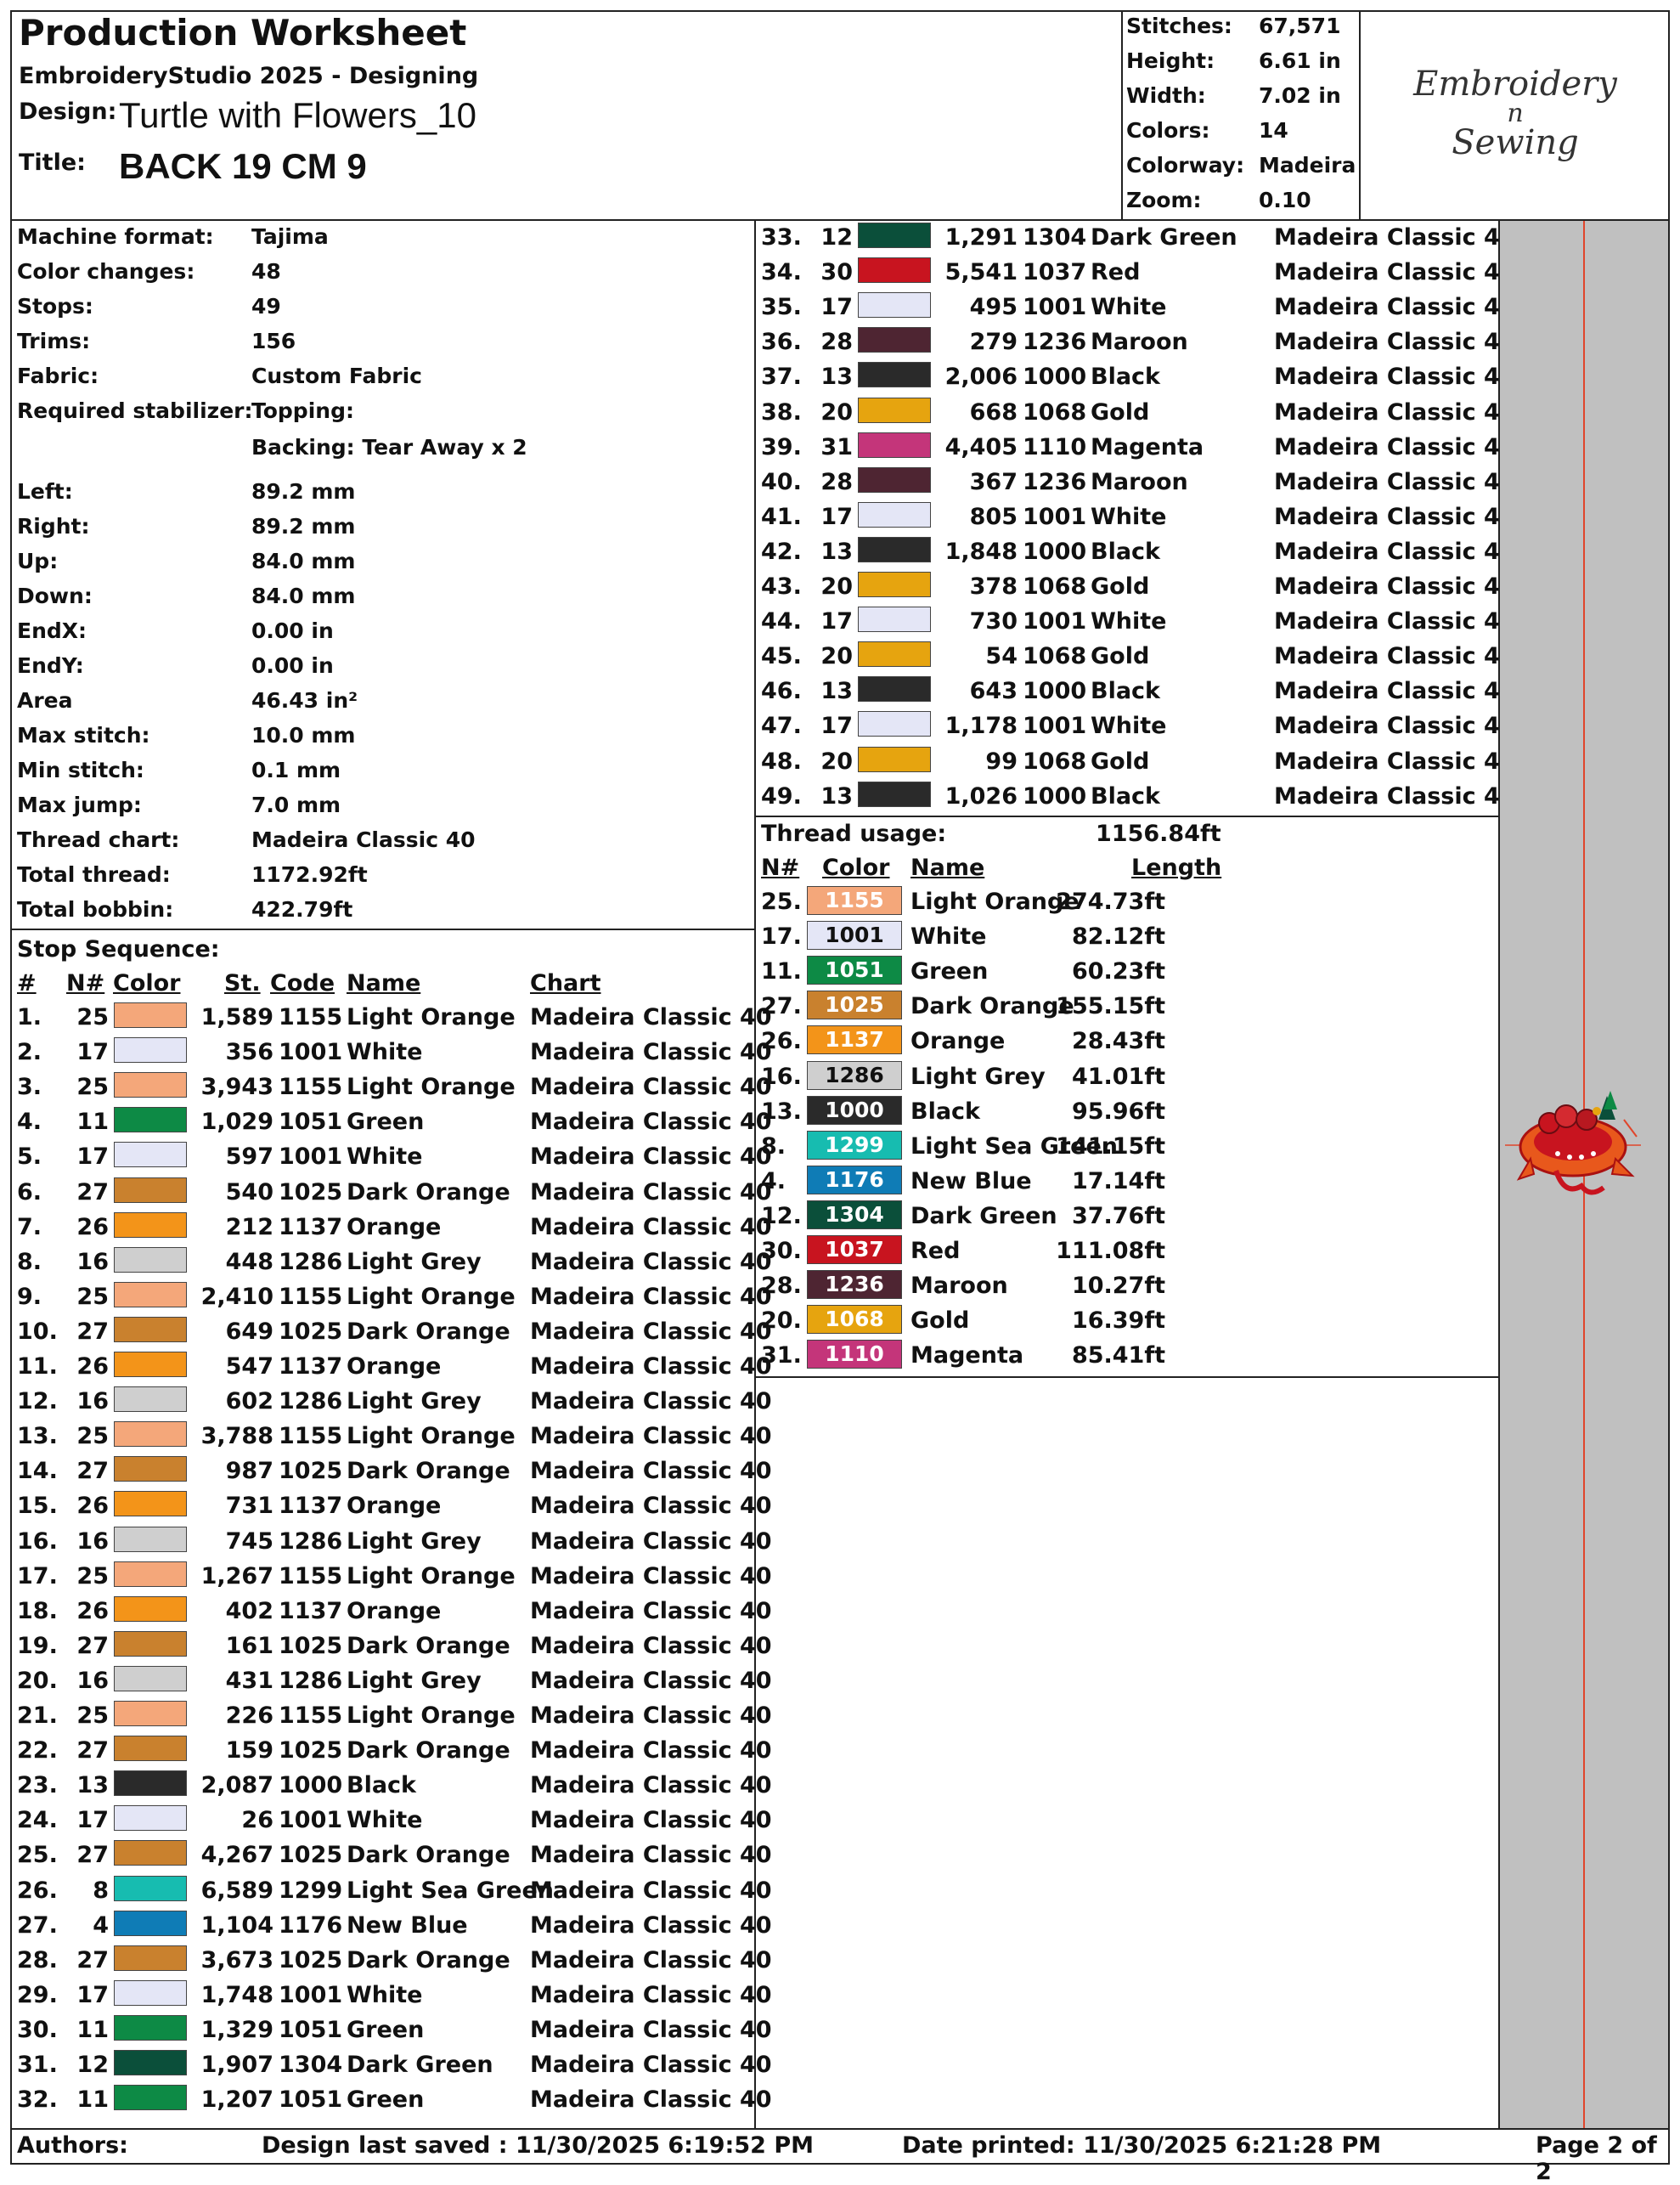 The width and height of the screenshot is (1680, 2185). Describe the element at coordinates (393, 1784) in the screenshot. I see `stop-row: 23. 13 2,087 1000 Black Madeira Classic 40` at that location.